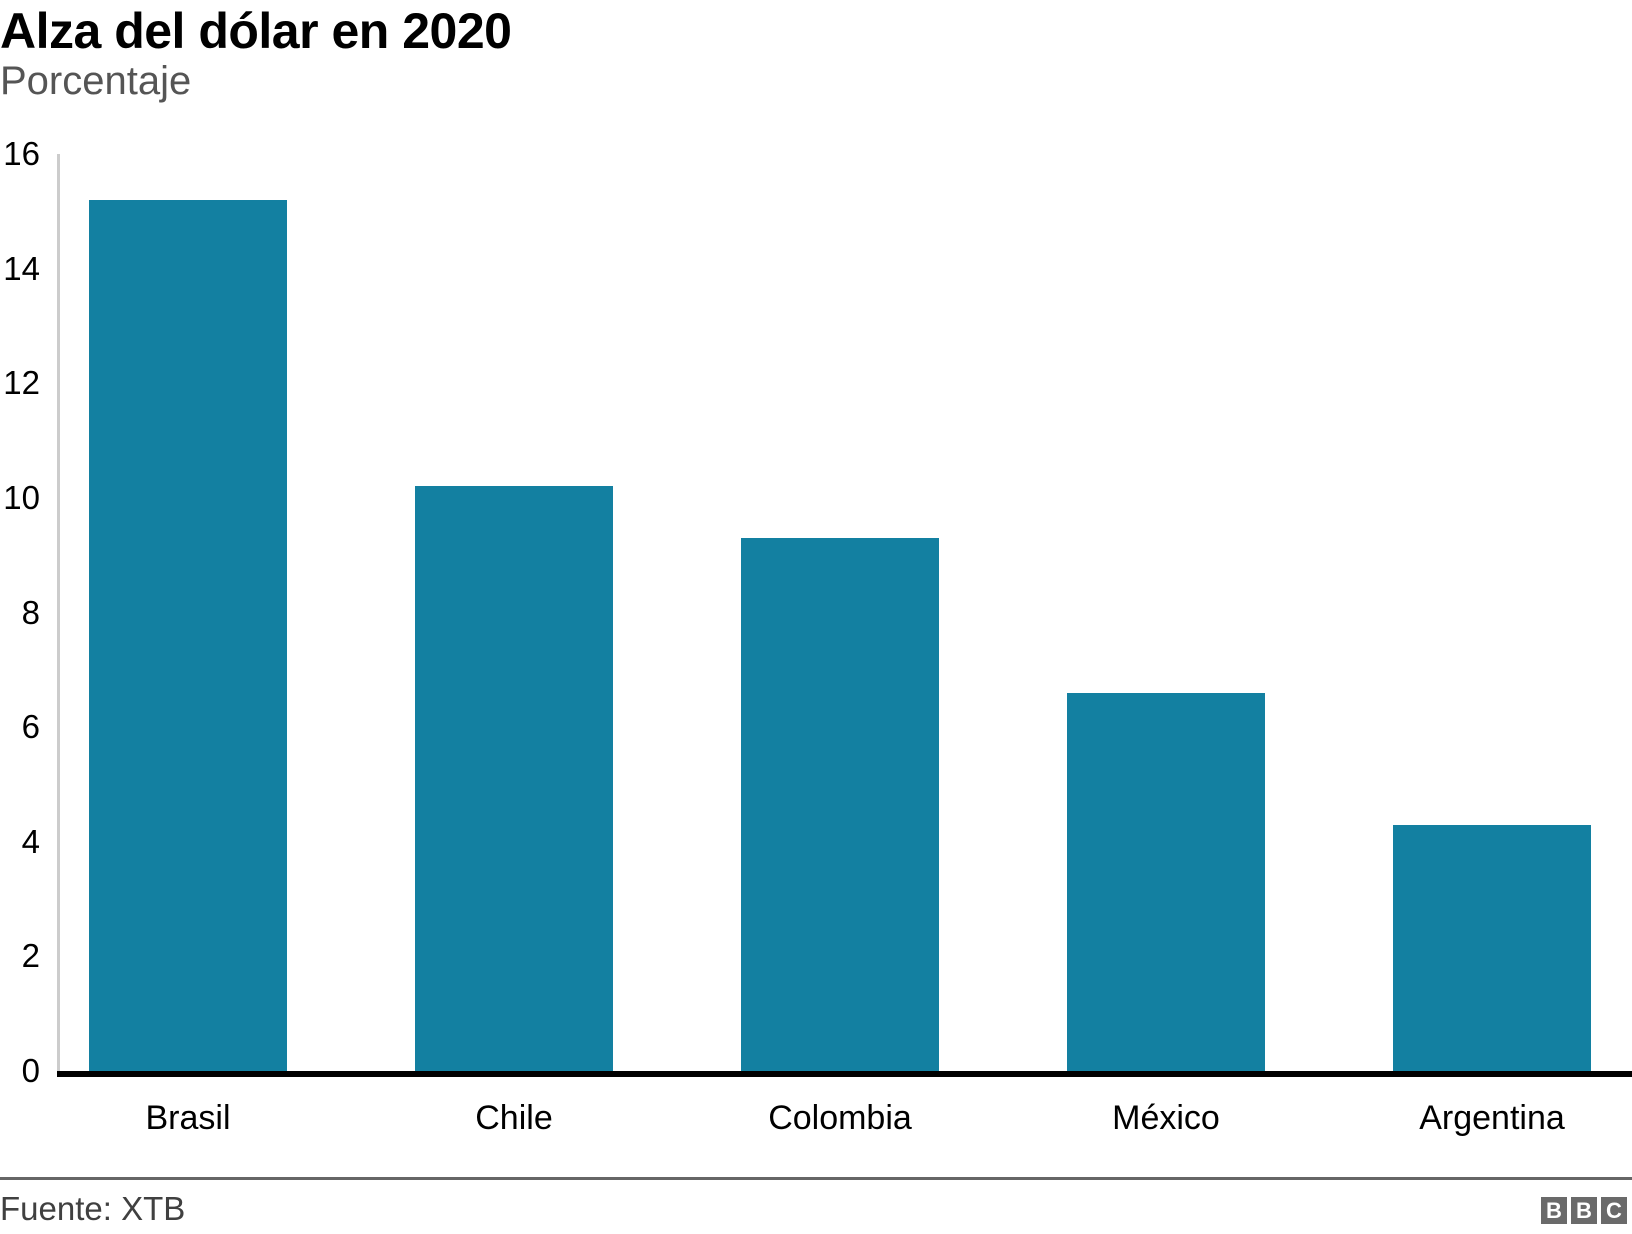 This screenshot has width=1632, height=1234. I want to click on y-tick-label: 4, so click(30, 841).